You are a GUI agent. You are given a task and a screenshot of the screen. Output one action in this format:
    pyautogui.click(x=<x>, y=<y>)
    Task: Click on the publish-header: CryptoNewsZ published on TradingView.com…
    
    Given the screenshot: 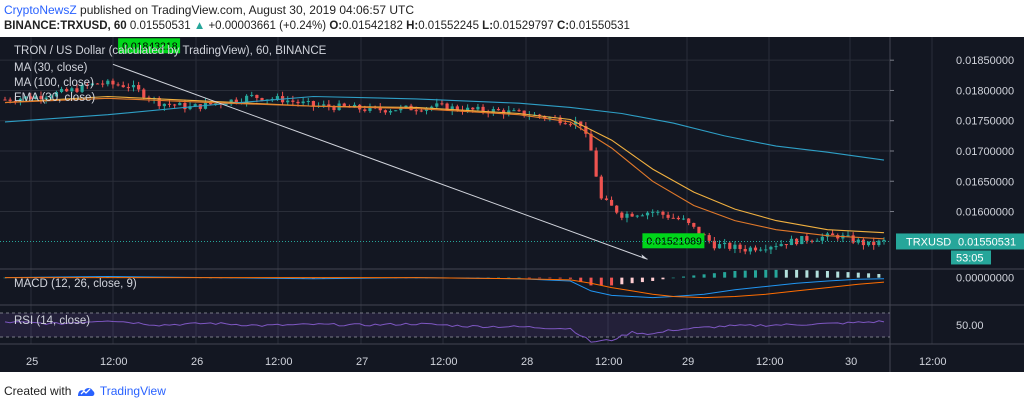 What is the action you would take?
    pyautogui.click(x=209, y=10)
    